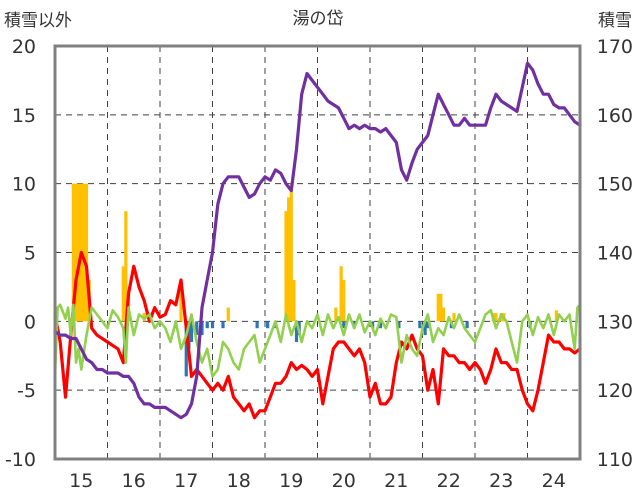 Image resolution: width=636 pixels, height=501 pixels. I want to click on x-tick-label: 16, so click(134, 481).